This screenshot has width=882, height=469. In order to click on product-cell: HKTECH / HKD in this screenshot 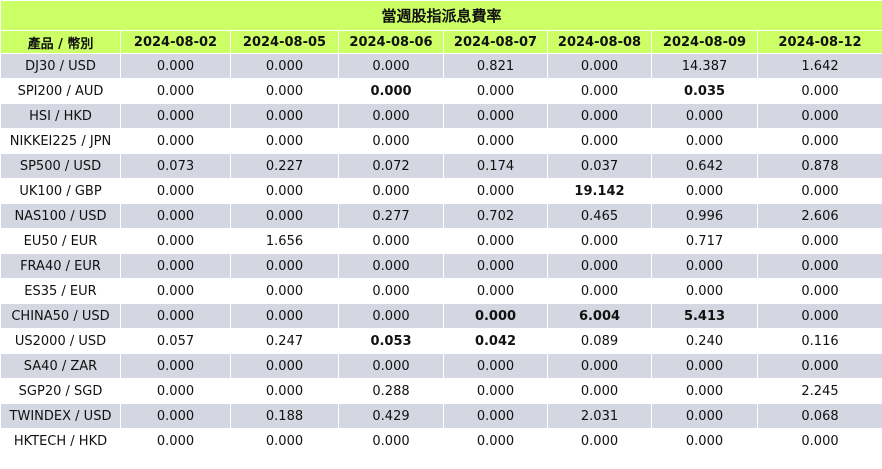, I will do `click(60, 441)`.